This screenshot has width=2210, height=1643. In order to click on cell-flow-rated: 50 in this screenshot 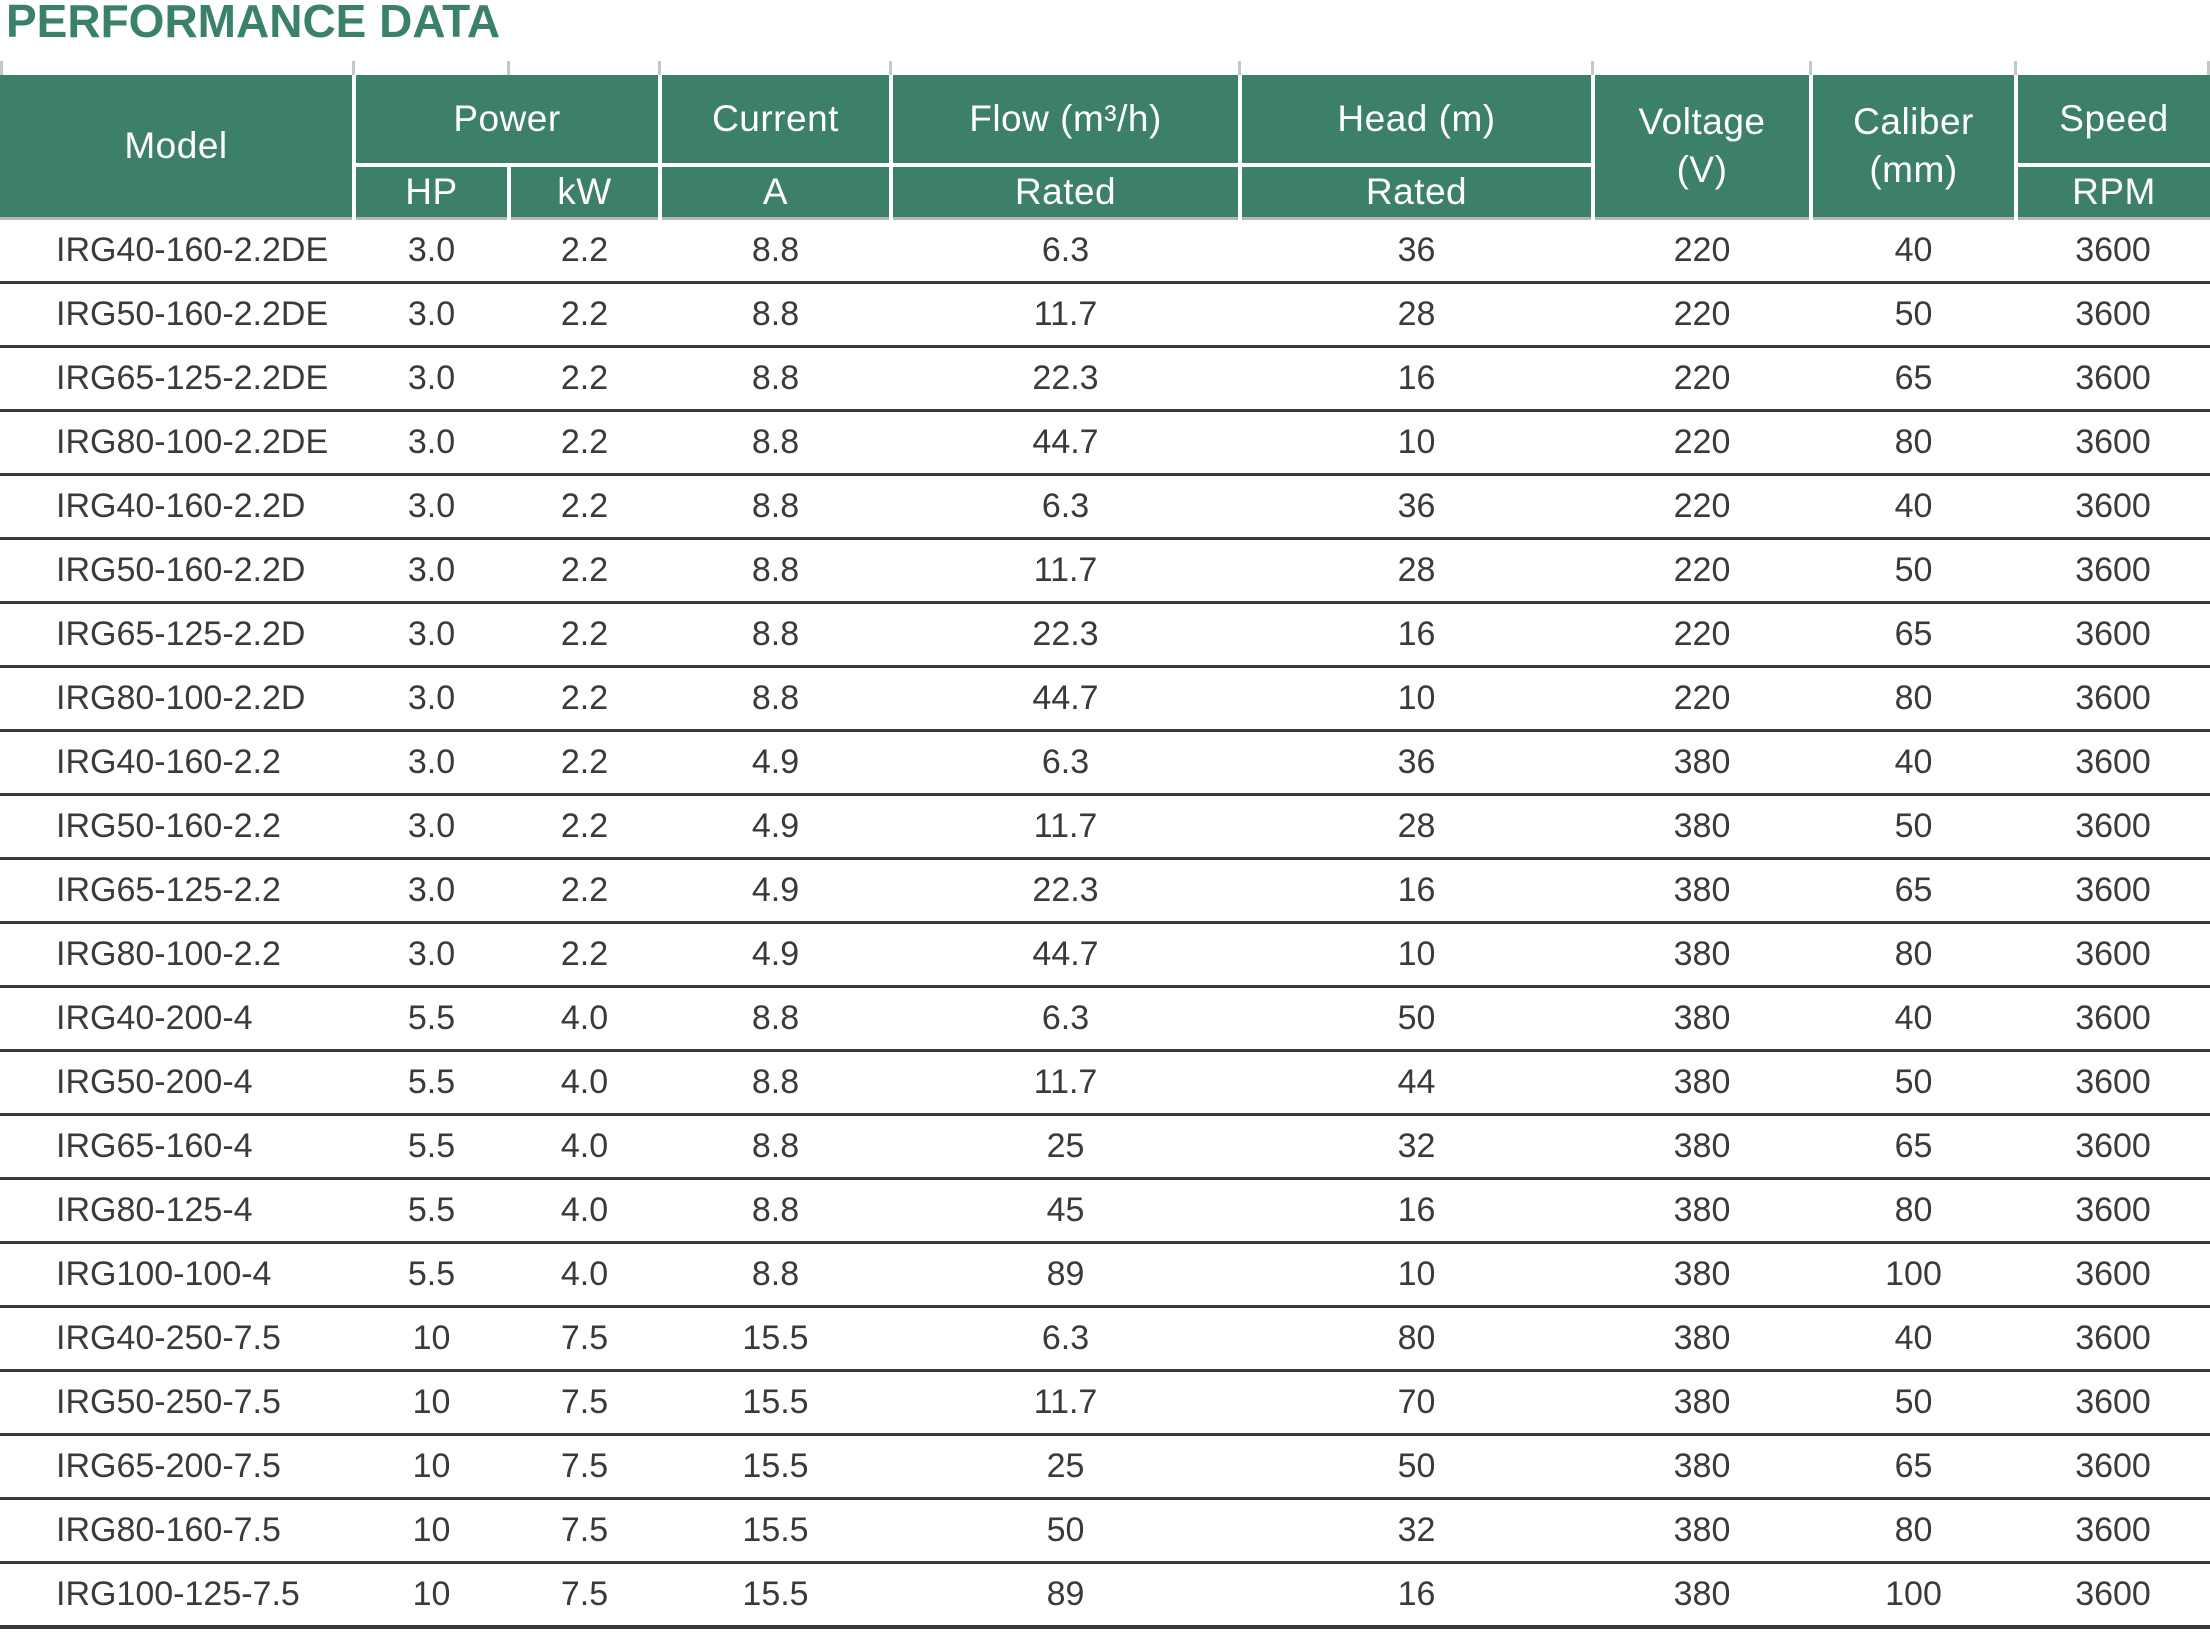, I will do `click(1066, 1531)`.